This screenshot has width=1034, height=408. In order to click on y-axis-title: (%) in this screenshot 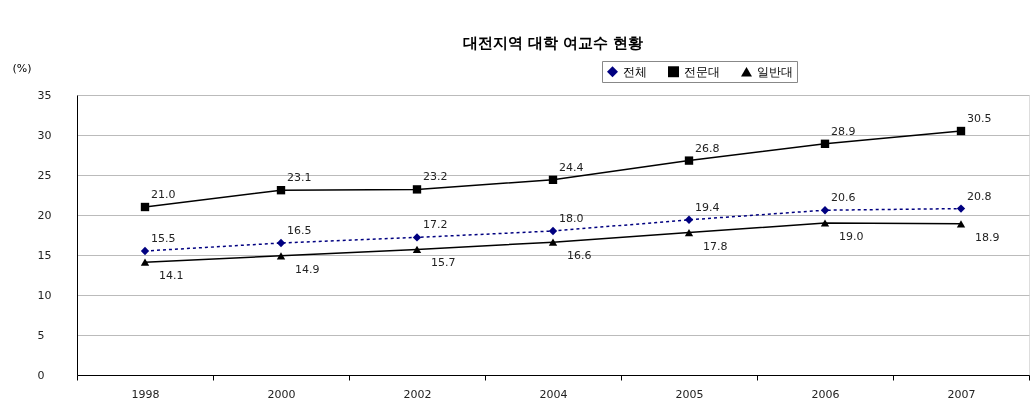, I will do `click(22, 68)`.